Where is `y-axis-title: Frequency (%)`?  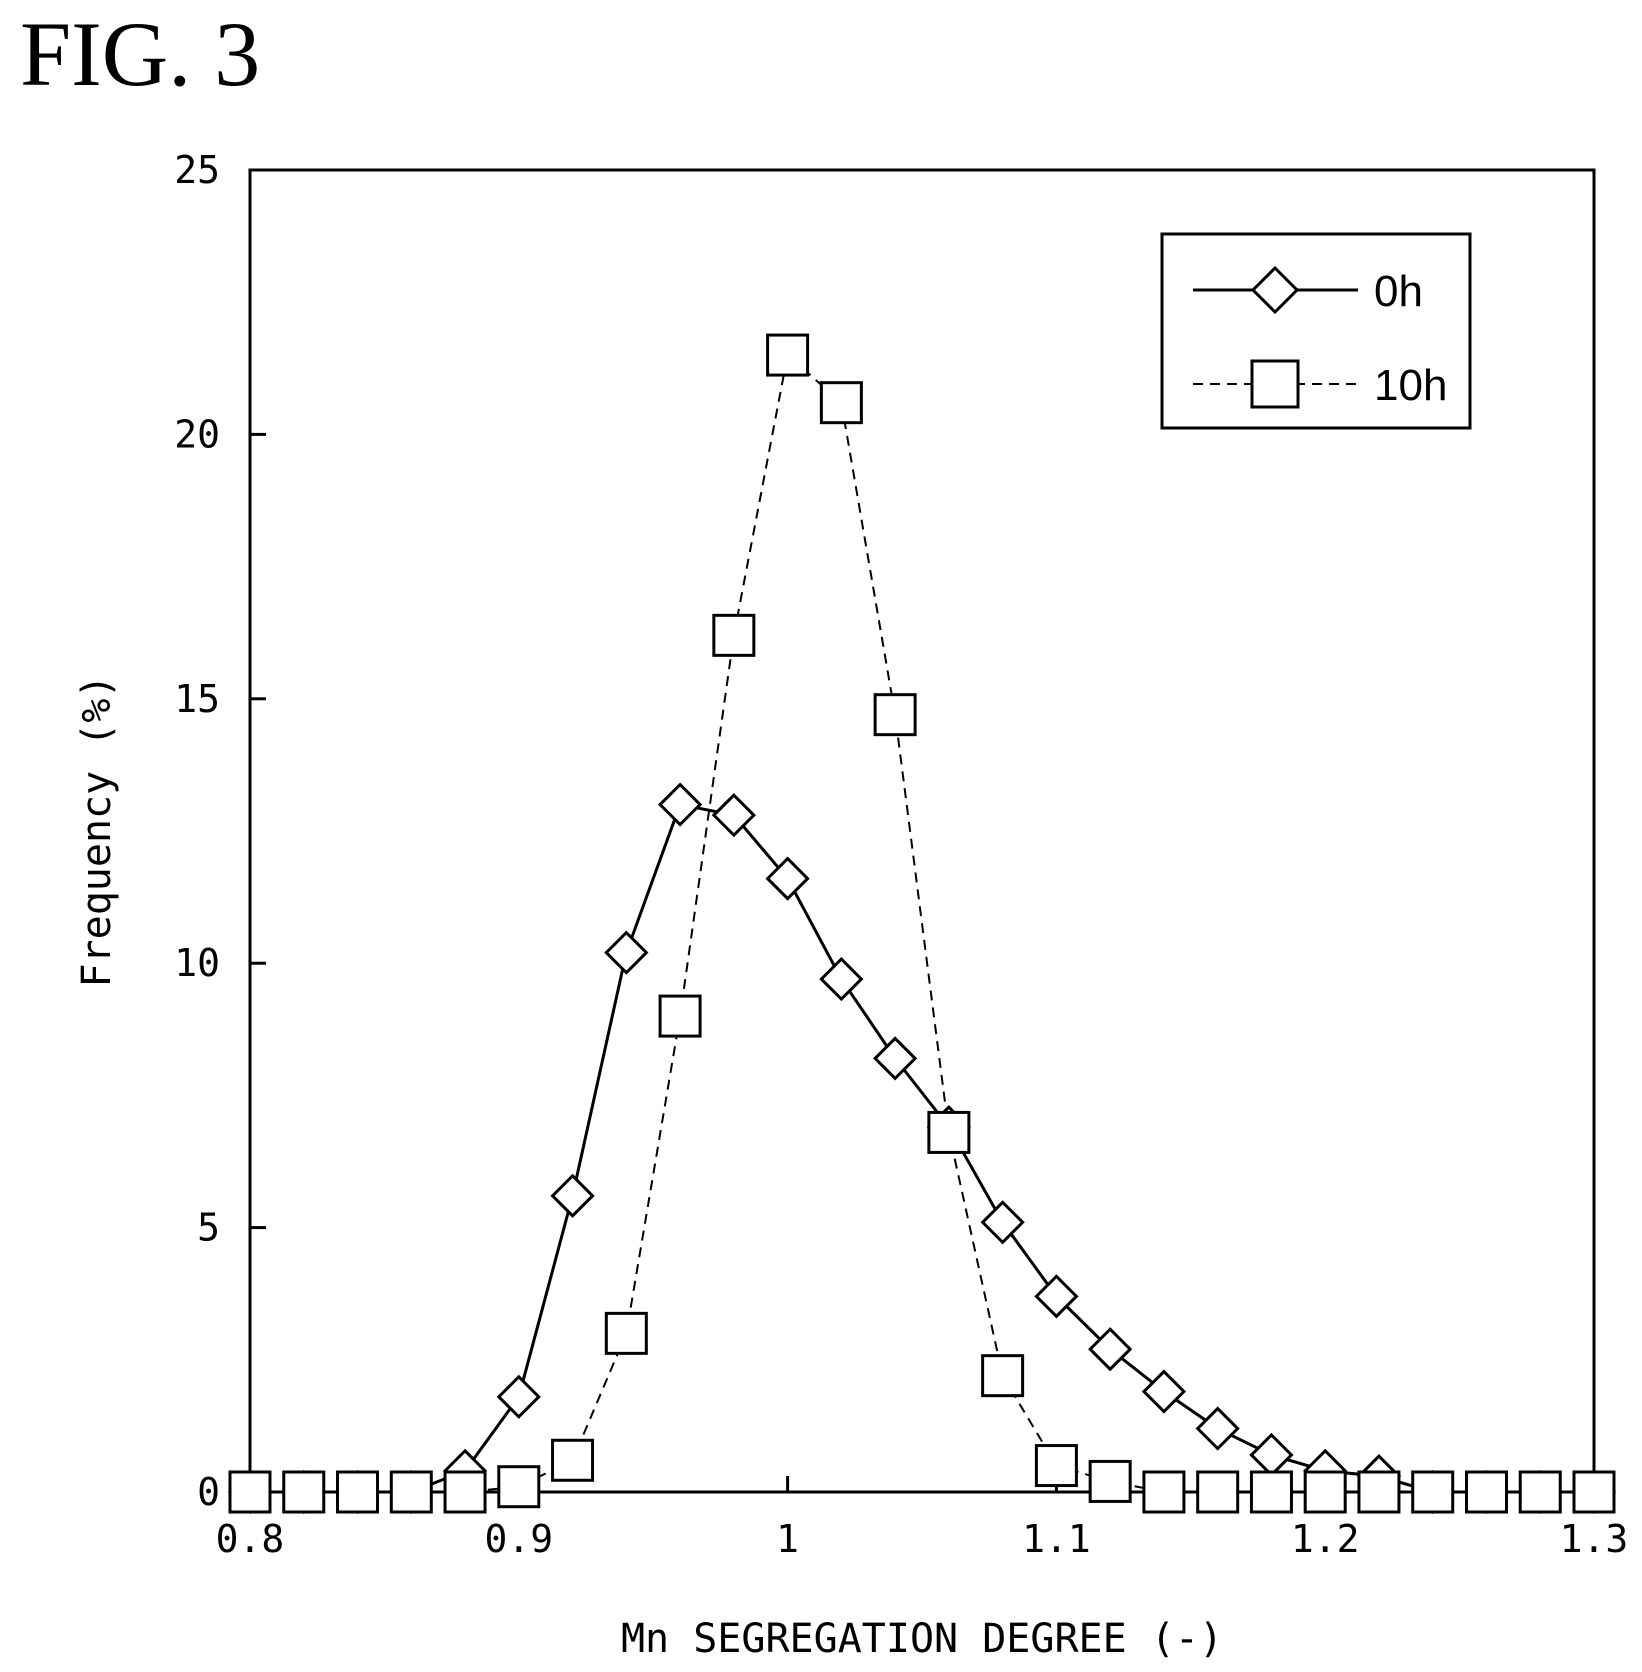 y-axis-title: Frequency (%) is located at coordinates (97, 830).